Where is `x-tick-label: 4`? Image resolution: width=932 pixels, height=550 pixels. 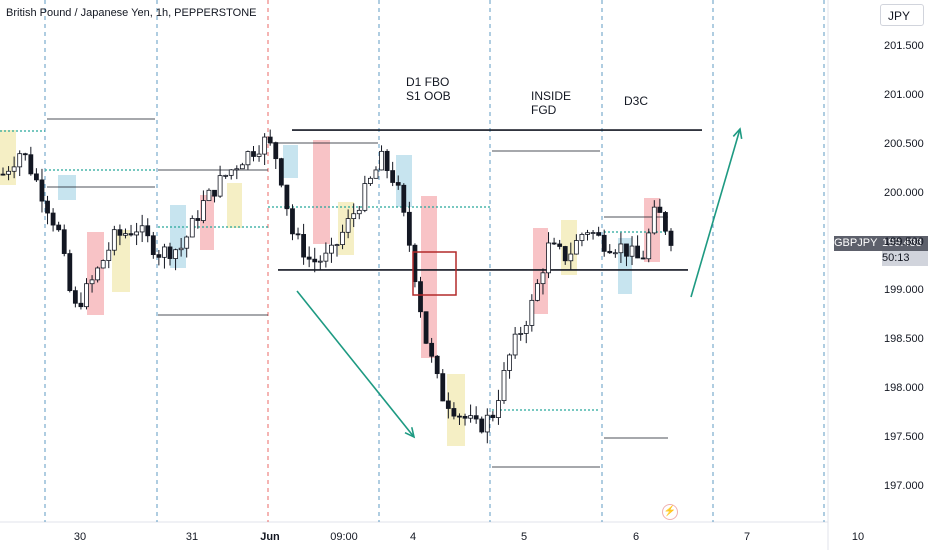 x-tick-label: 4 is located at coordinates (413, 537).